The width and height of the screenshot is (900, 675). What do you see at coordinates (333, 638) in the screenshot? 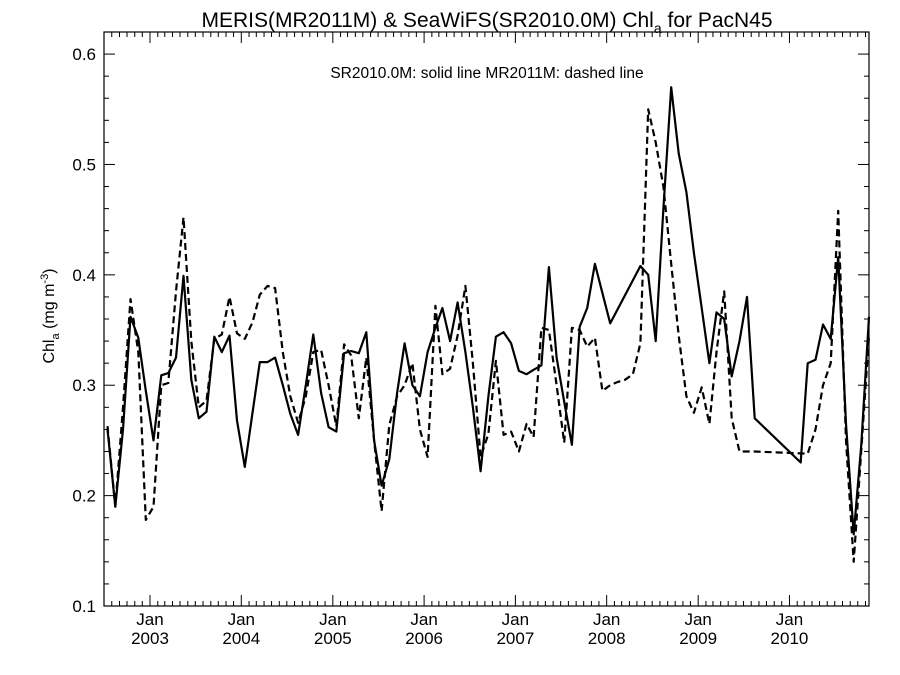
I see `x-tick-label-year: 2005` at bounding box center [333, 638].